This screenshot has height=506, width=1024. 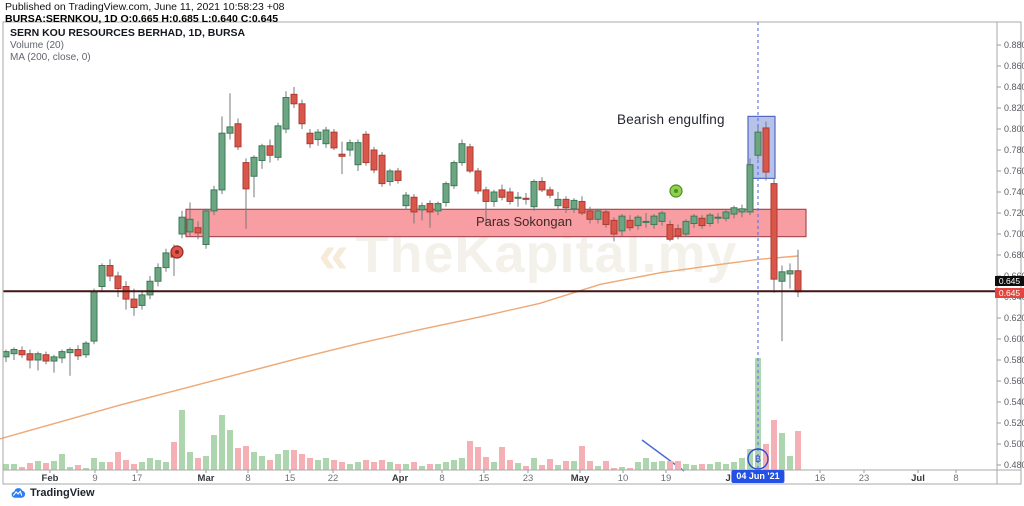 I want to click on time-axis: Feb 9 17 Mar 8 15 22 Apr 8 15 23 May 10 19 Jun 16 23 Jul 8, so click(x=500, y=477).